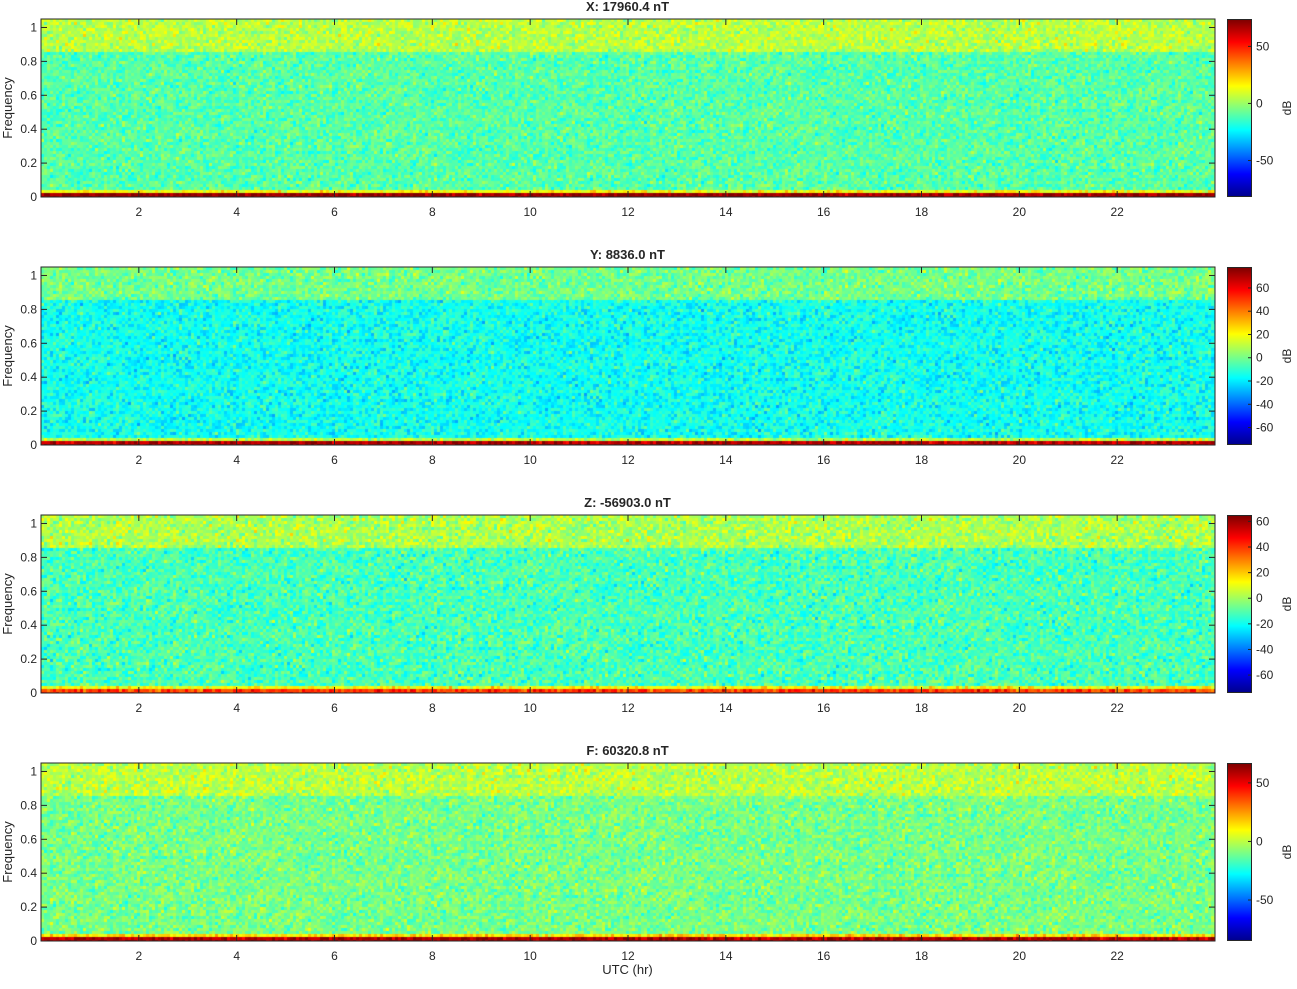 The image size is (1297, 989). I want to click on colorbar-tick-label: -20, so click(1265, 381).